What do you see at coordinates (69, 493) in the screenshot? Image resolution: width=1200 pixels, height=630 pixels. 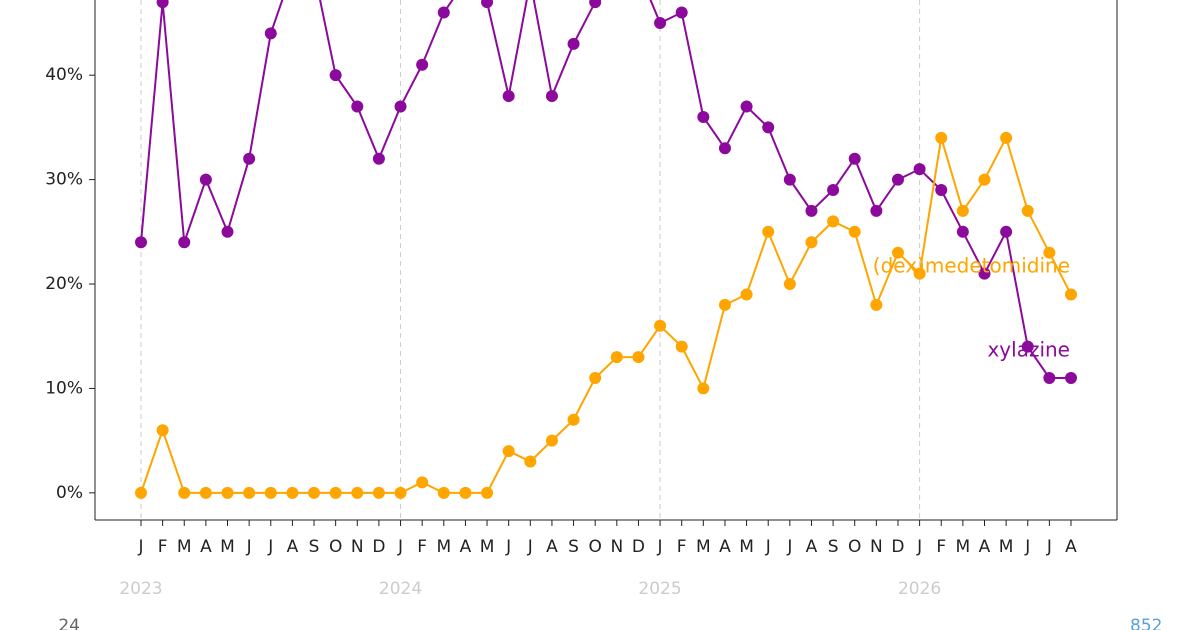 I see `y-tick-label: 0%` at bounding box center [69, 493].